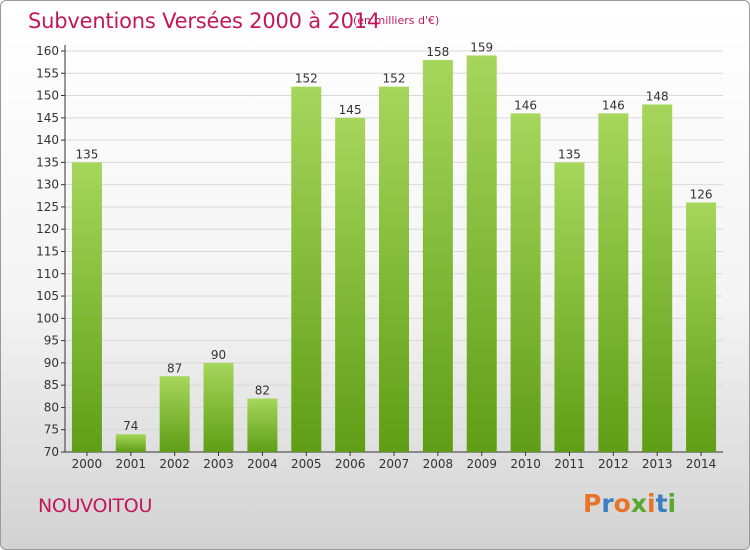 This screenshot has height=550, width=750. Describe the element at coordinates (47, 296) in the screenshot. I see `y-tick-label: 105` at that location.